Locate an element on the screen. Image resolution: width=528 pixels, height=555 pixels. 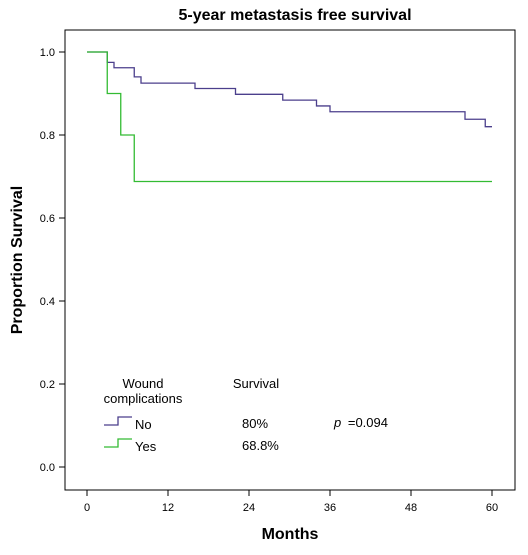
chart-title: 5-year metastasis free survival is located at coordinates (294, 15).